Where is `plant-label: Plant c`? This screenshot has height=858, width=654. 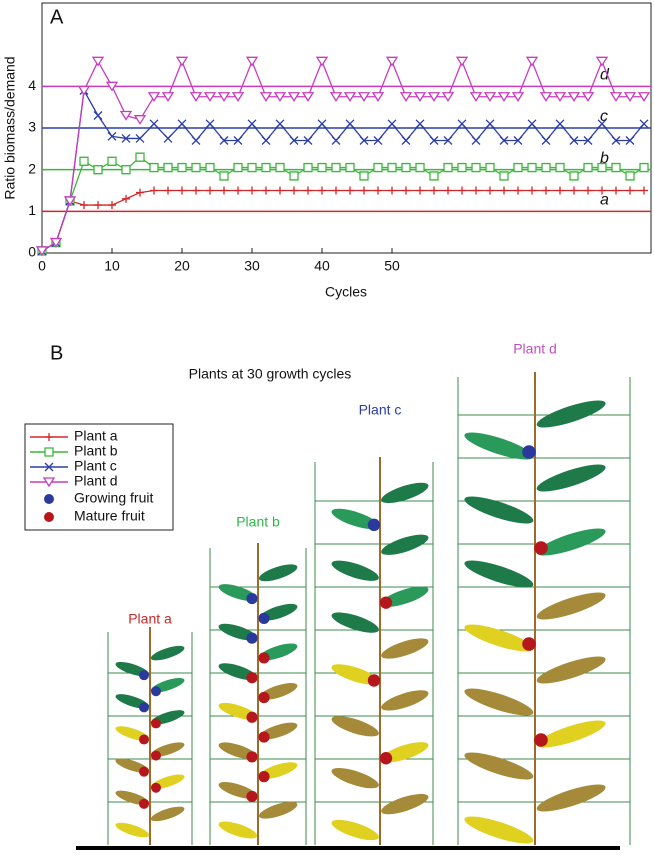 plant-label: Plant c is located at coordinates (380, 410).